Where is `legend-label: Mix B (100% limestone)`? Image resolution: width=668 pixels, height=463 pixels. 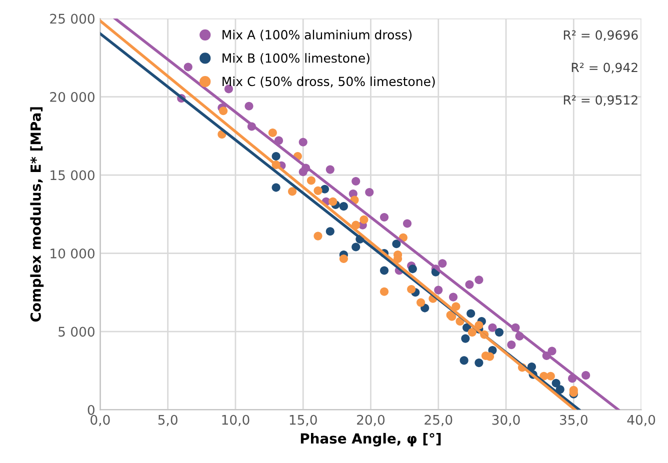 legend-label: Mix B (100% limestone) is located at coordinates (296, 58).